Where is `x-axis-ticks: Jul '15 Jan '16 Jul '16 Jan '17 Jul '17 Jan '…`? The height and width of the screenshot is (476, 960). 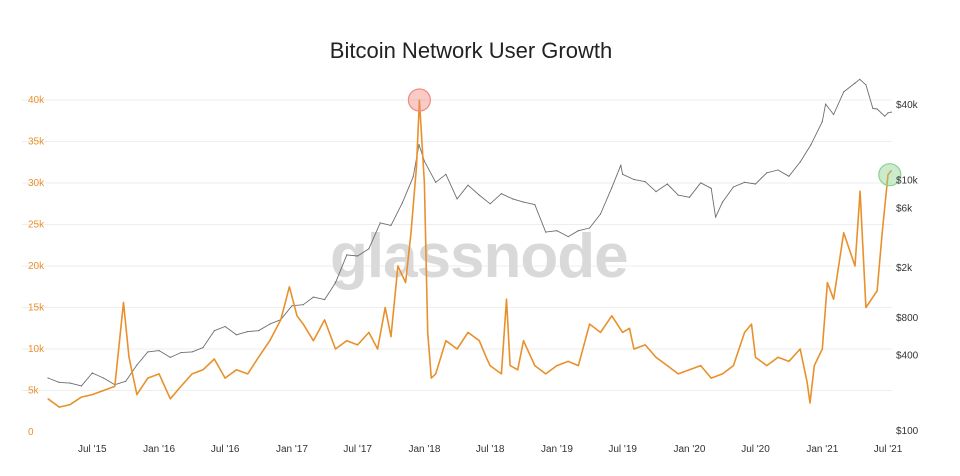
x-axis-ticks: Jul '15 Jan '16 Jul '16 Jan '17 Jul '17 Jan '… is located at coordinates (490, 449).